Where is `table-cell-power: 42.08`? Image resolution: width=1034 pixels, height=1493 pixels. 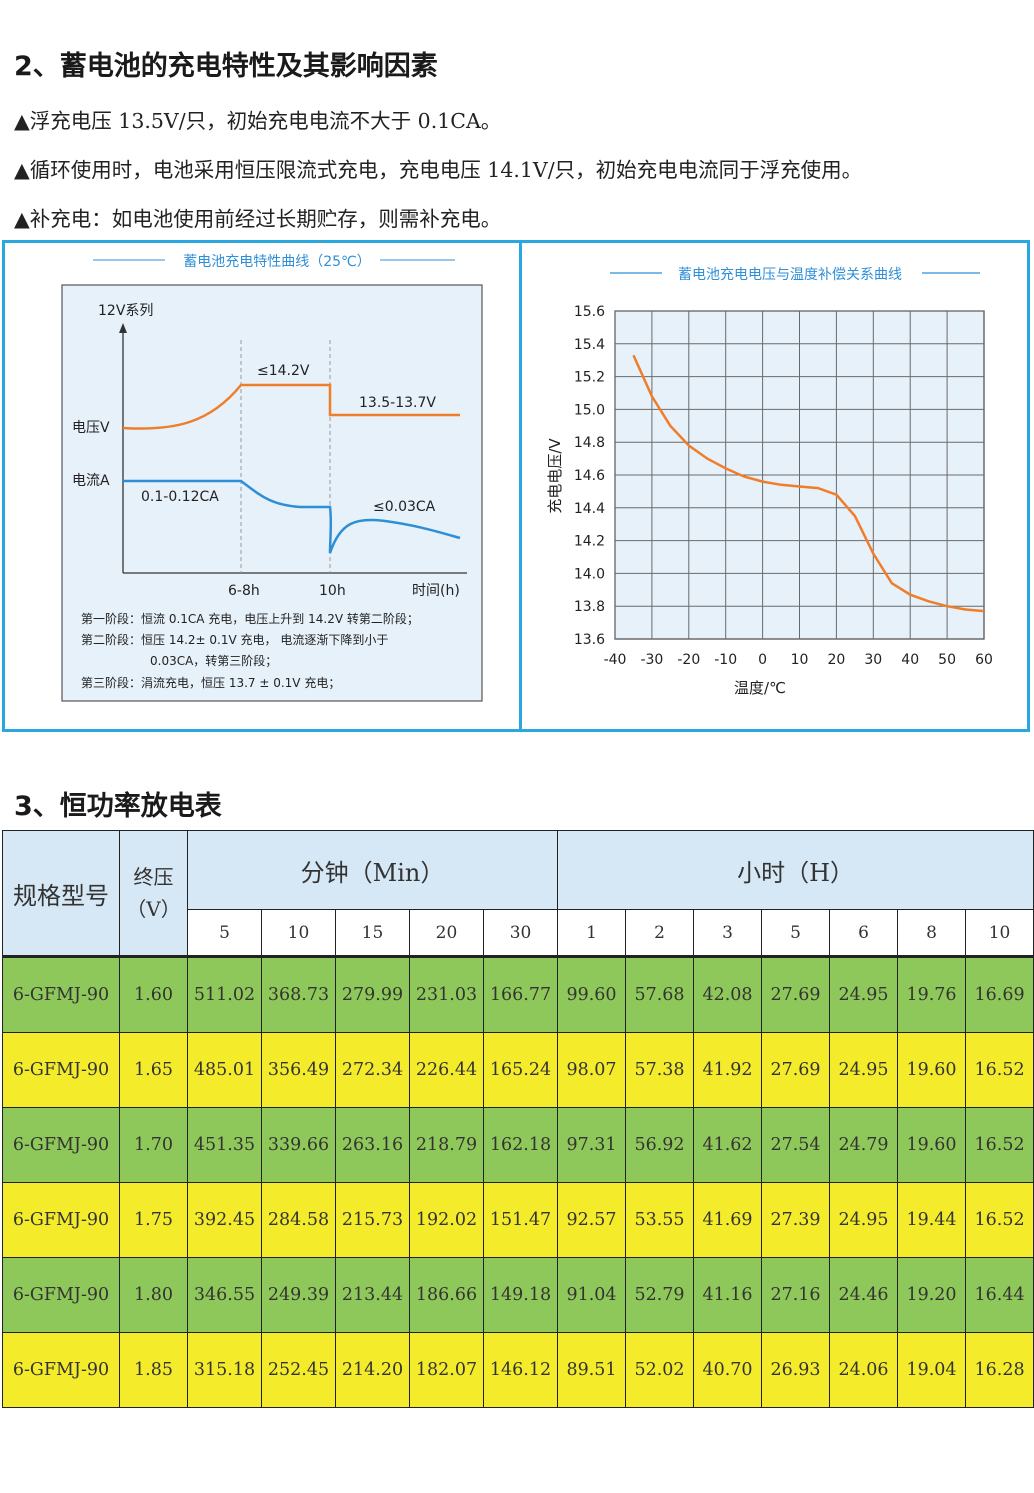
table-cell-power: 42.08 is located at coordinates (728, 994).